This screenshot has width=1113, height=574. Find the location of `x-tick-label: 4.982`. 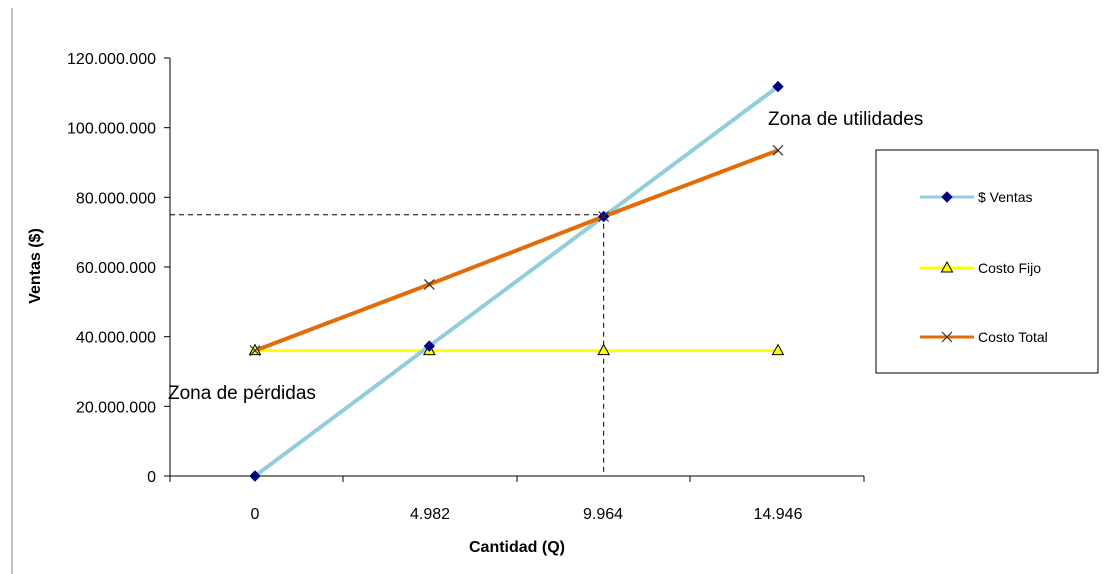

x-tick-label: 4.982 is located at coordinates (430, 514).